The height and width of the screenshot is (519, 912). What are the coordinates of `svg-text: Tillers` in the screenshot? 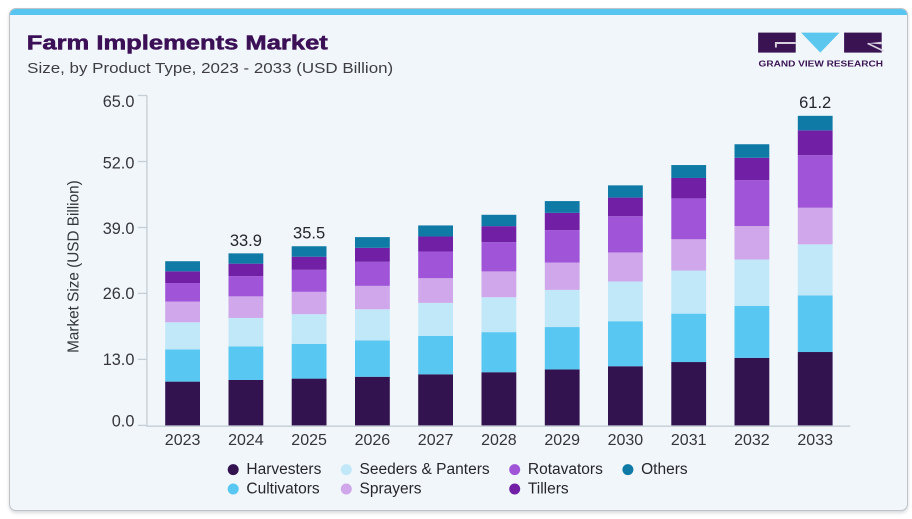 It's located at (548, 489).